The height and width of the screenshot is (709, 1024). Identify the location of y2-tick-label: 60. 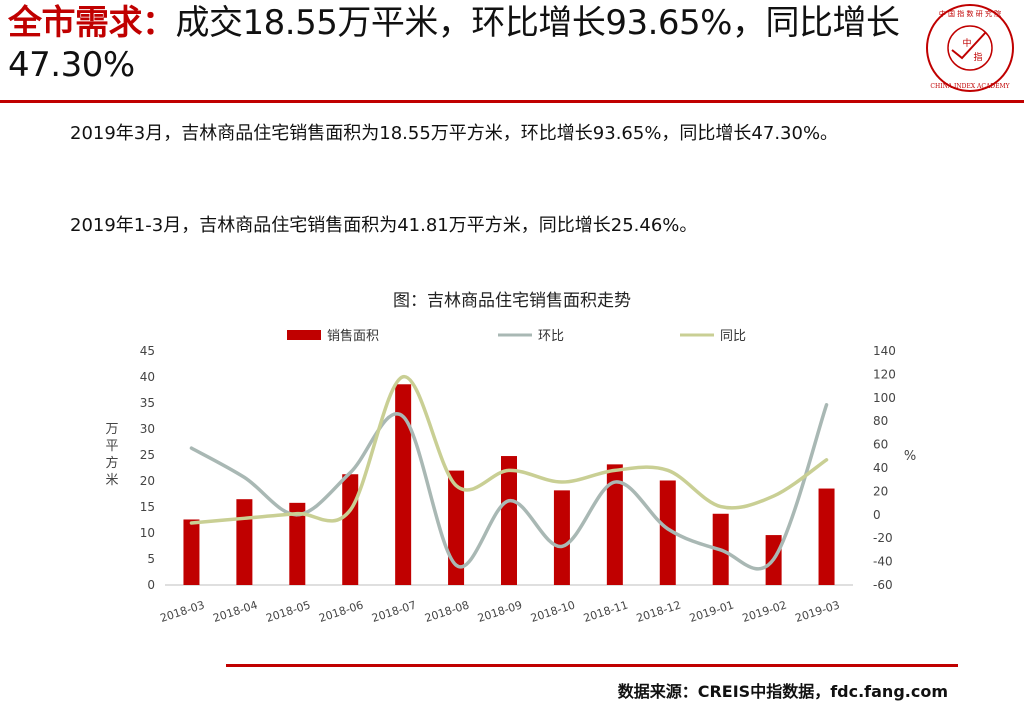
(880, 445).